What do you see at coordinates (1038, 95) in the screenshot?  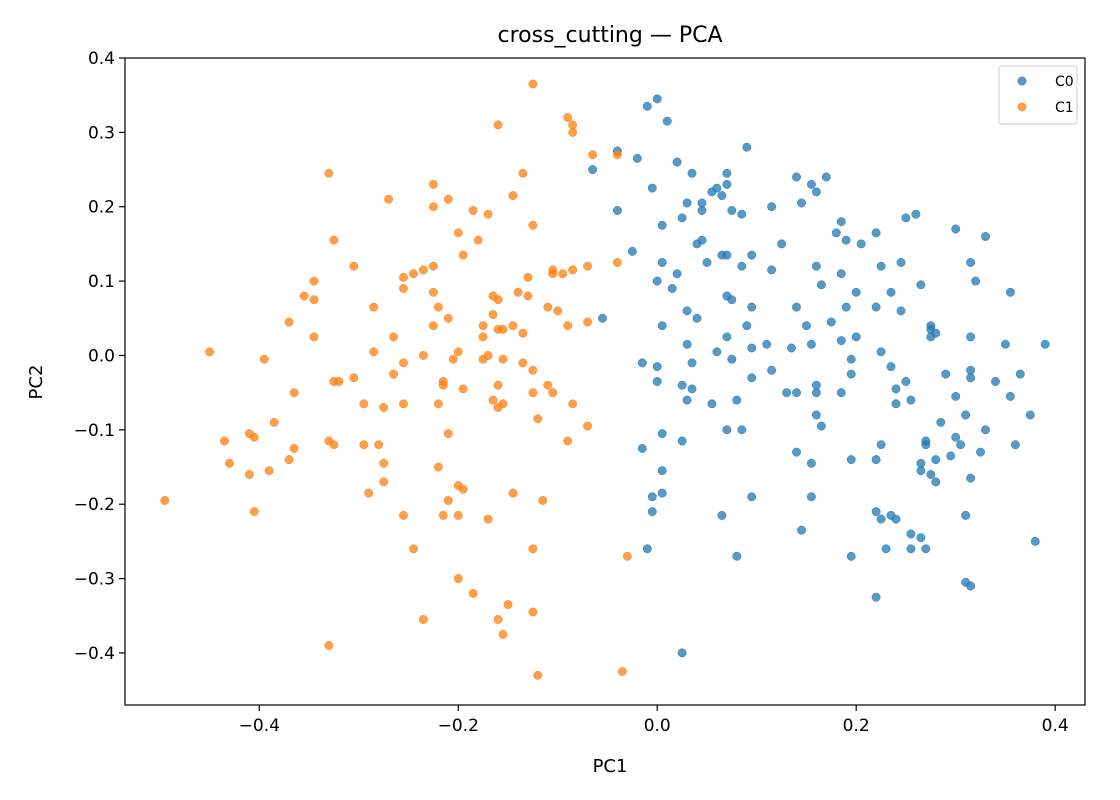 I see `legend: C0 C1` at bounding box center [1038, 95].